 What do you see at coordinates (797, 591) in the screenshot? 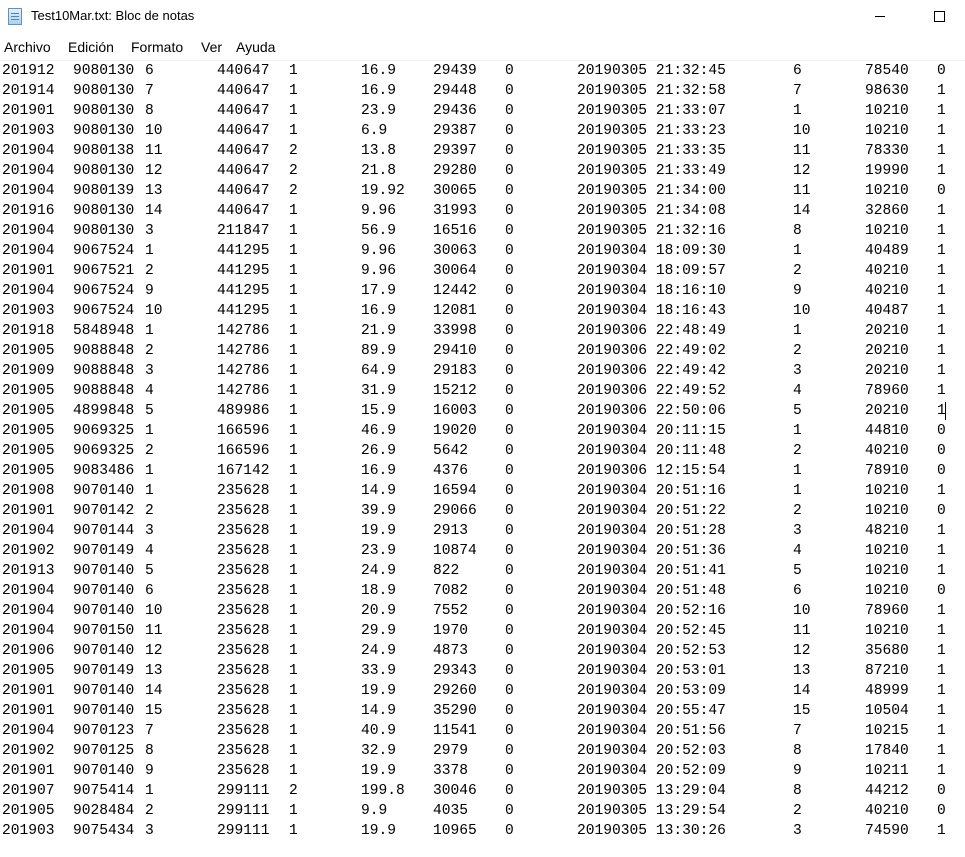
I see `field: 6` at bounding box center [797, 591].